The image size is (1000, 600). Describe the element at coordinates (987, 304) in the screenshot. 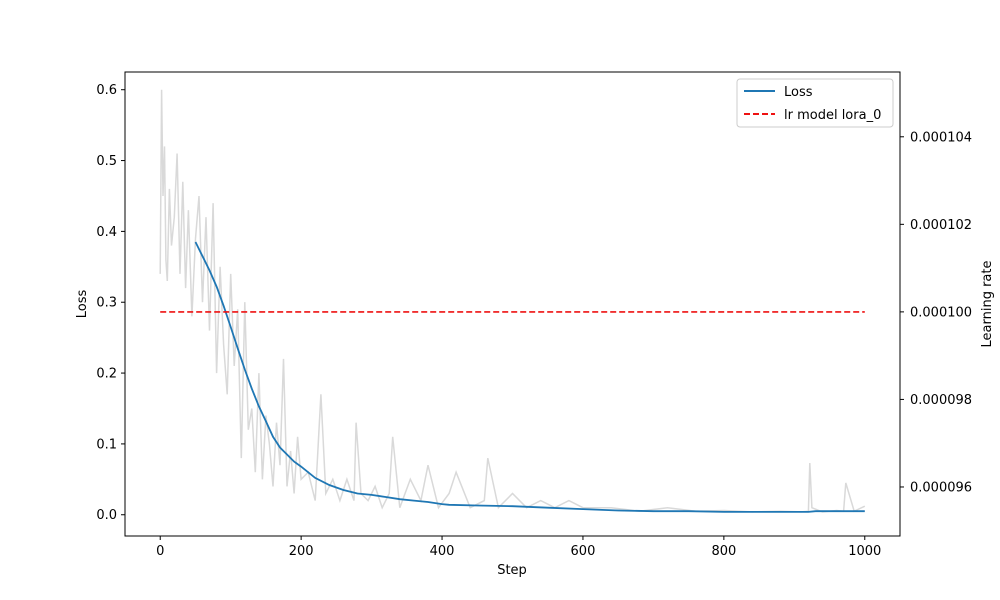

I see `y2-axis-title: Learning rate` at that location.